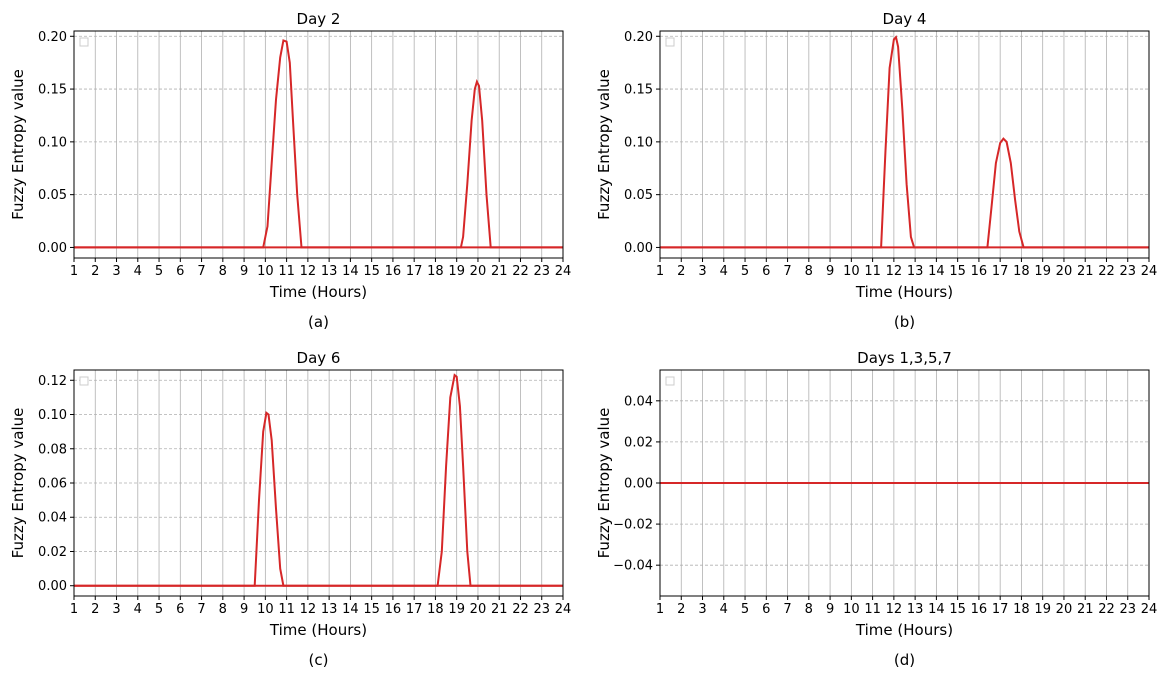 The image size is (1161, 673). Describe the element at coordinates (633, 566) in the screenshot. I see `y-tick-label: −0.04` at that location.